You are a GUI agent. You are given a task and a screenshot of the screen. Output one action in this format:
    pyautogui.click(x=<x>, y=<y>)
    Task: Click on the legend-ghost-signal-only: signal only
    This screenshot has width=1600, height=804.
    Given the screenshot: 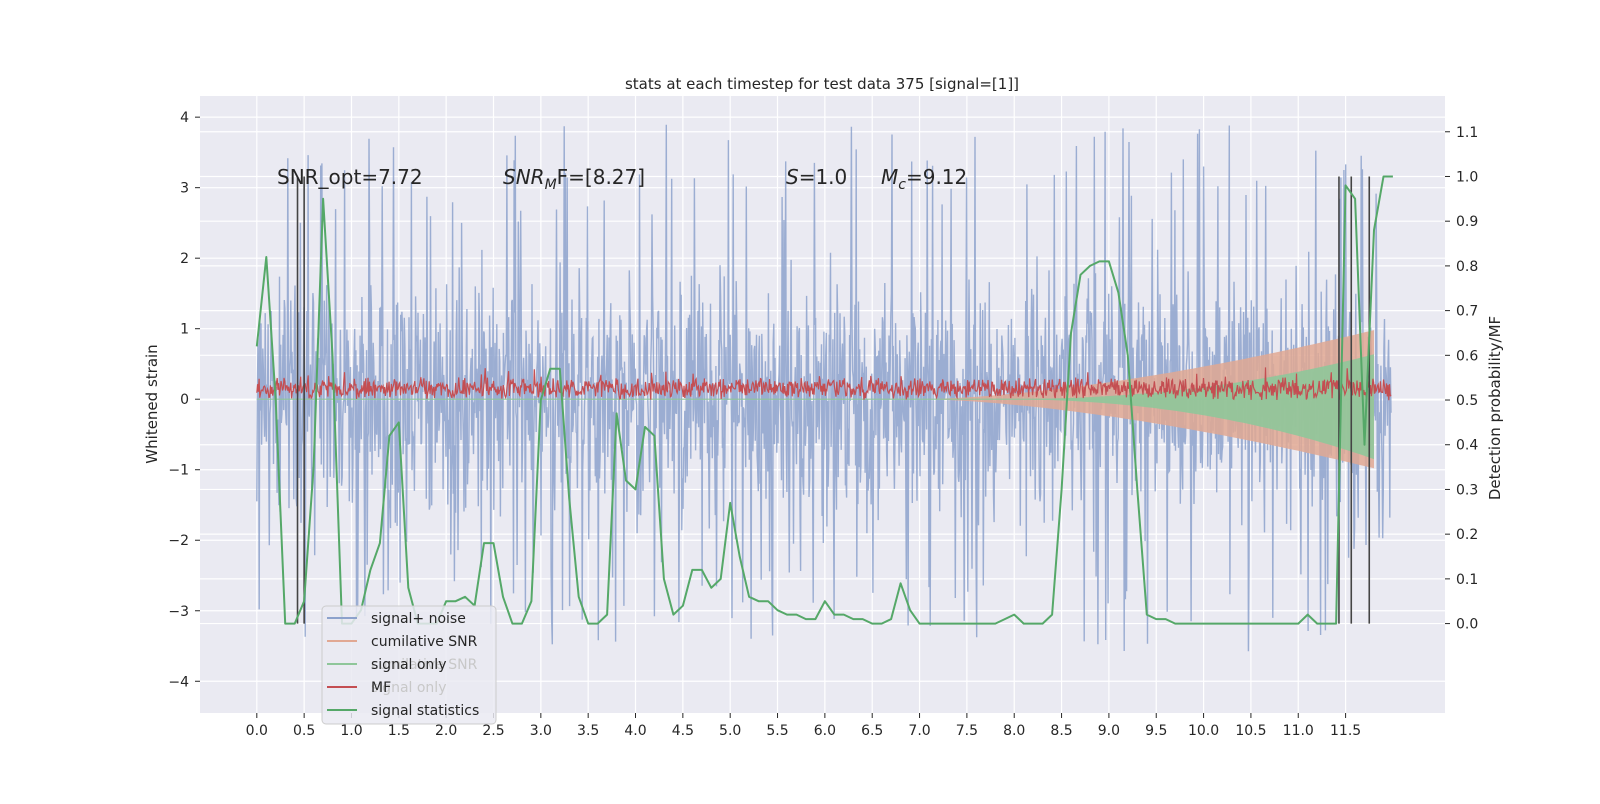 What is the action you would take?
    pyautogui.click(x=408, y=688)
    